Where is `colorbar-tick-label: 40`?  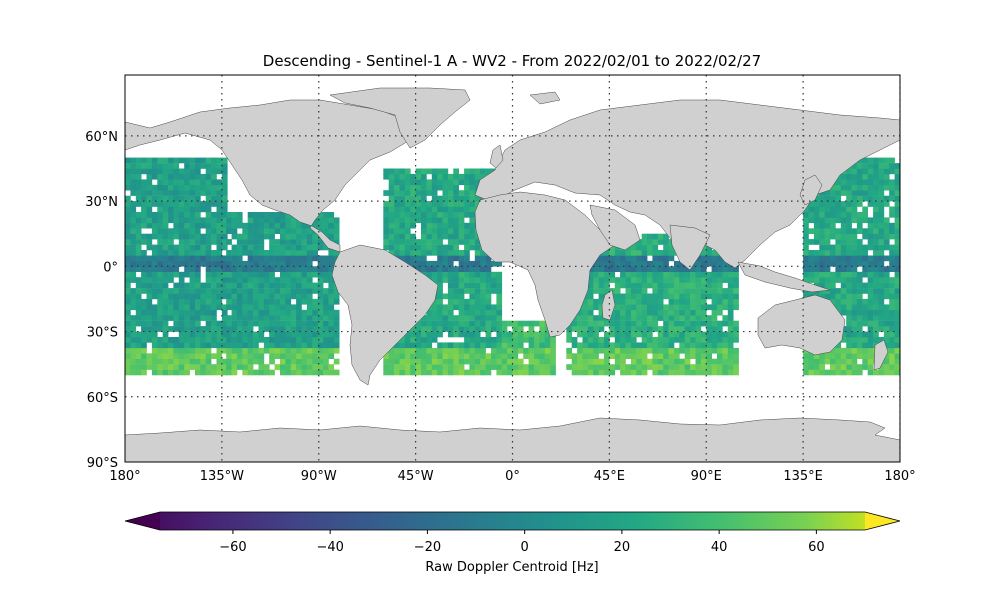 colorbar-tick-label: 40 is located at coordinates (719, 547).